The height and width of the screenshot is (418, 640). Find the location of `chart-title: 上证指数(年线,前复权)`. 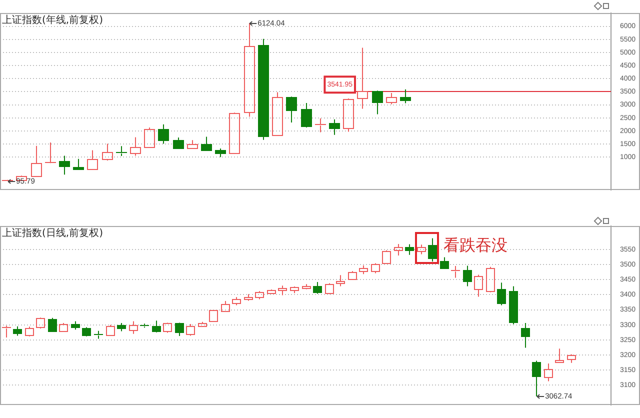

chart-title: 上证指数(年线,前复权) is located at coordinates (53, 20).